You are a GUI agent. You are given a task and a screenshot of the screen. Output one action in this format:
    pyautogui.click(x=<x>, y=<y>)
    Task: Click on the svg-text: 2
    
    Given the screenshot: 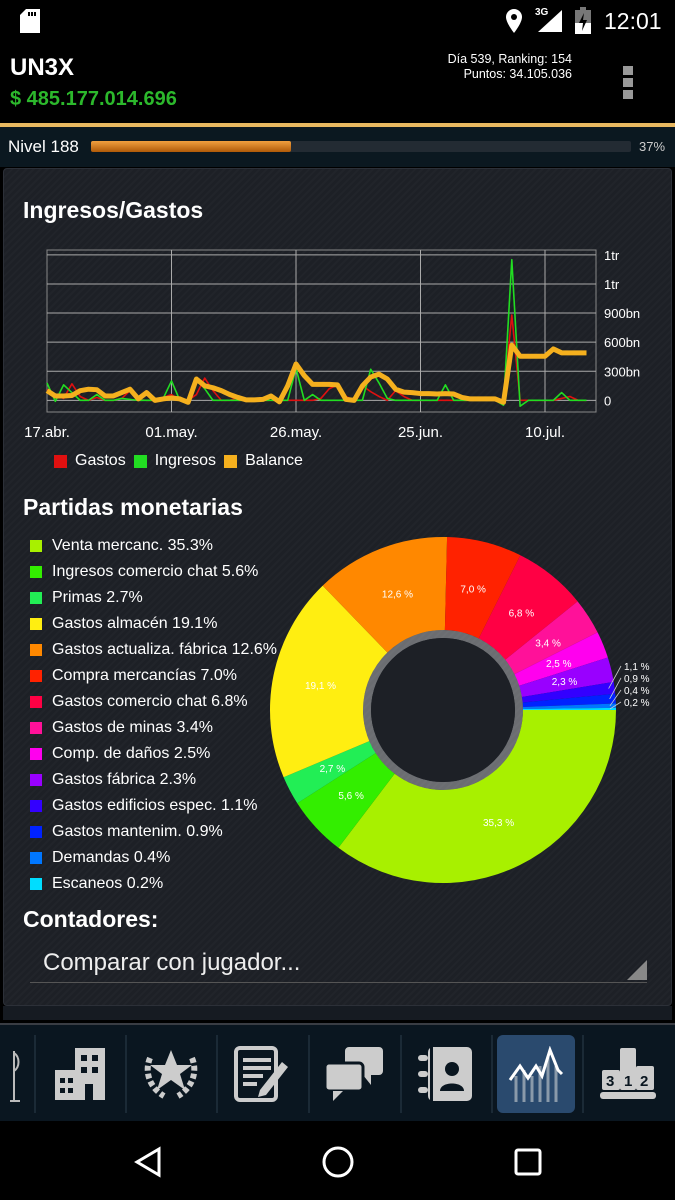 What is the action you would take?
    pyautogui.click(x=644, y=1081)
    